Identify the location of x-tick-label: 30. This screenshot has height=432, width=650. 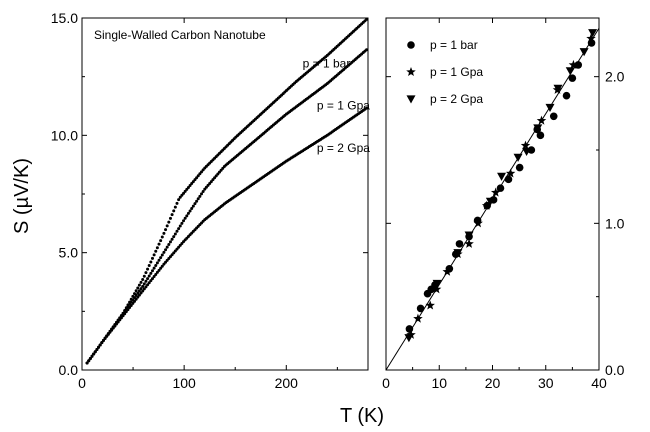
(546, 383).